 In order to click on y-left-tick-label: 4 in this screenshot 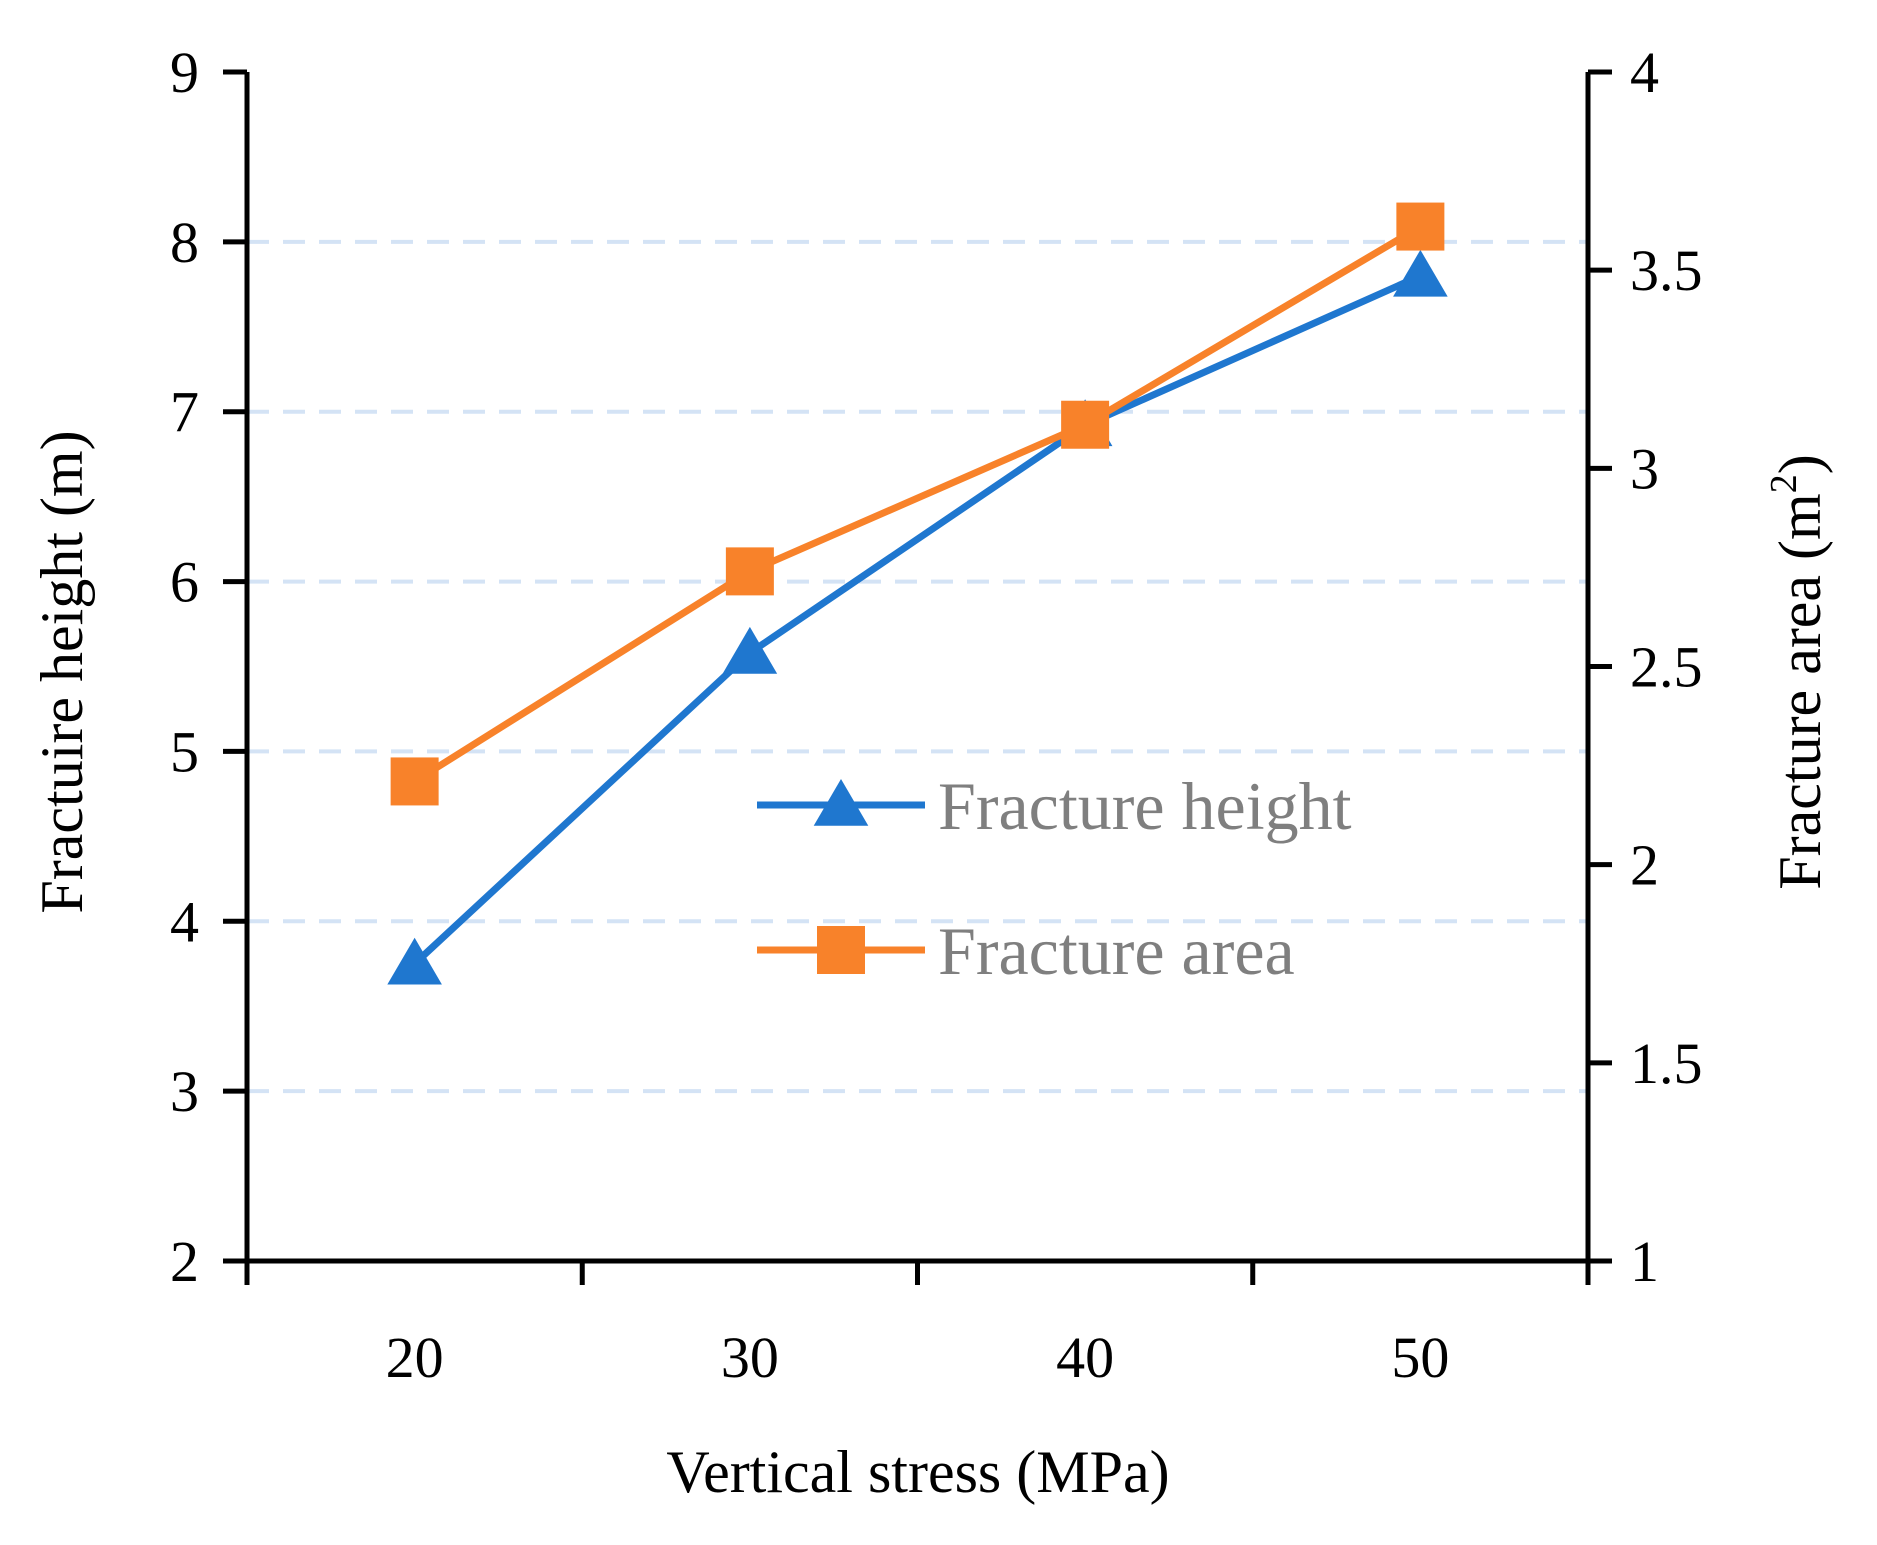, I will do `click(184, 921)`.